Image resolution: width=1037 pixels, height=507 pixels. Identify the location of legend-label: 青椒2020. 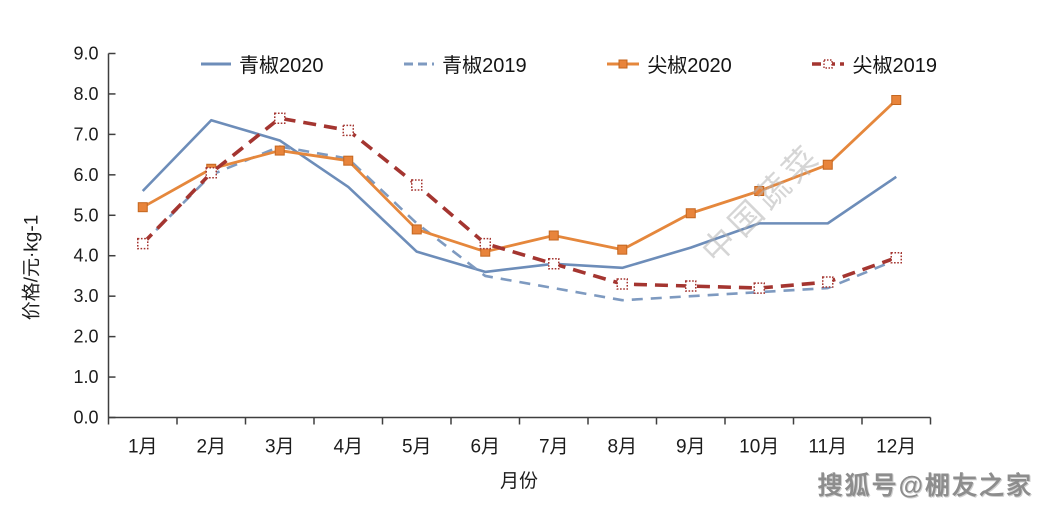
(281, 66).